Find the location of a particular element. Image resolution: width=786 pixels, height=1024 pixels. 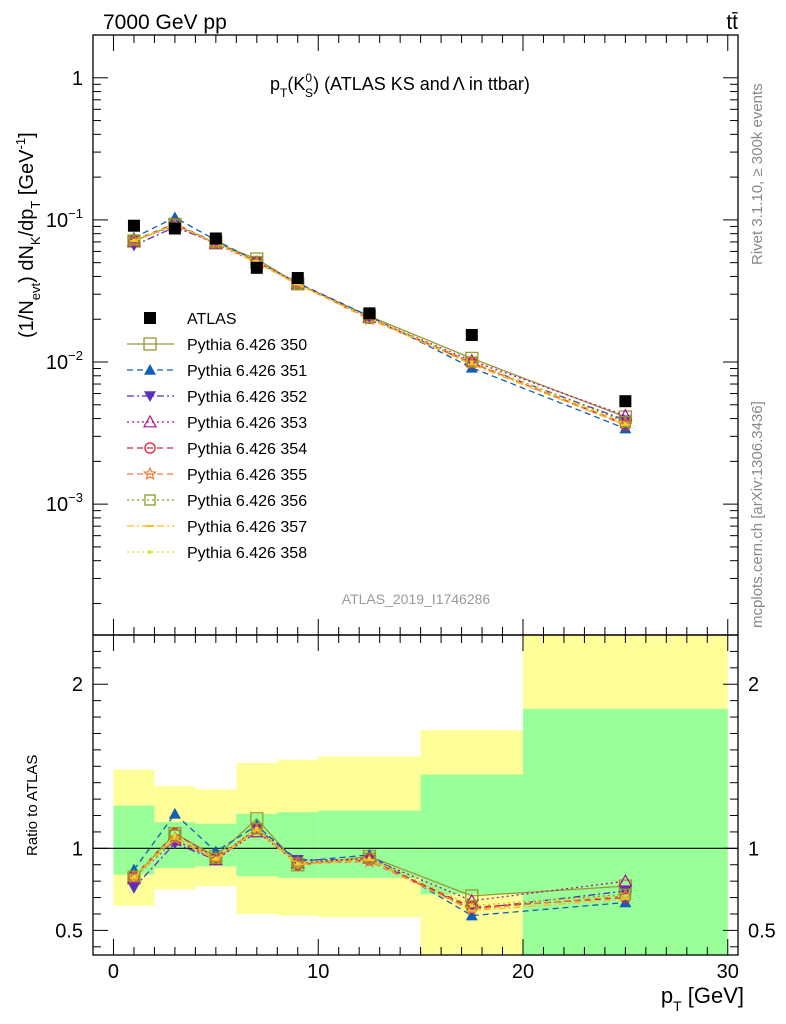

title-open: (K is located at coordinates (296, 84).